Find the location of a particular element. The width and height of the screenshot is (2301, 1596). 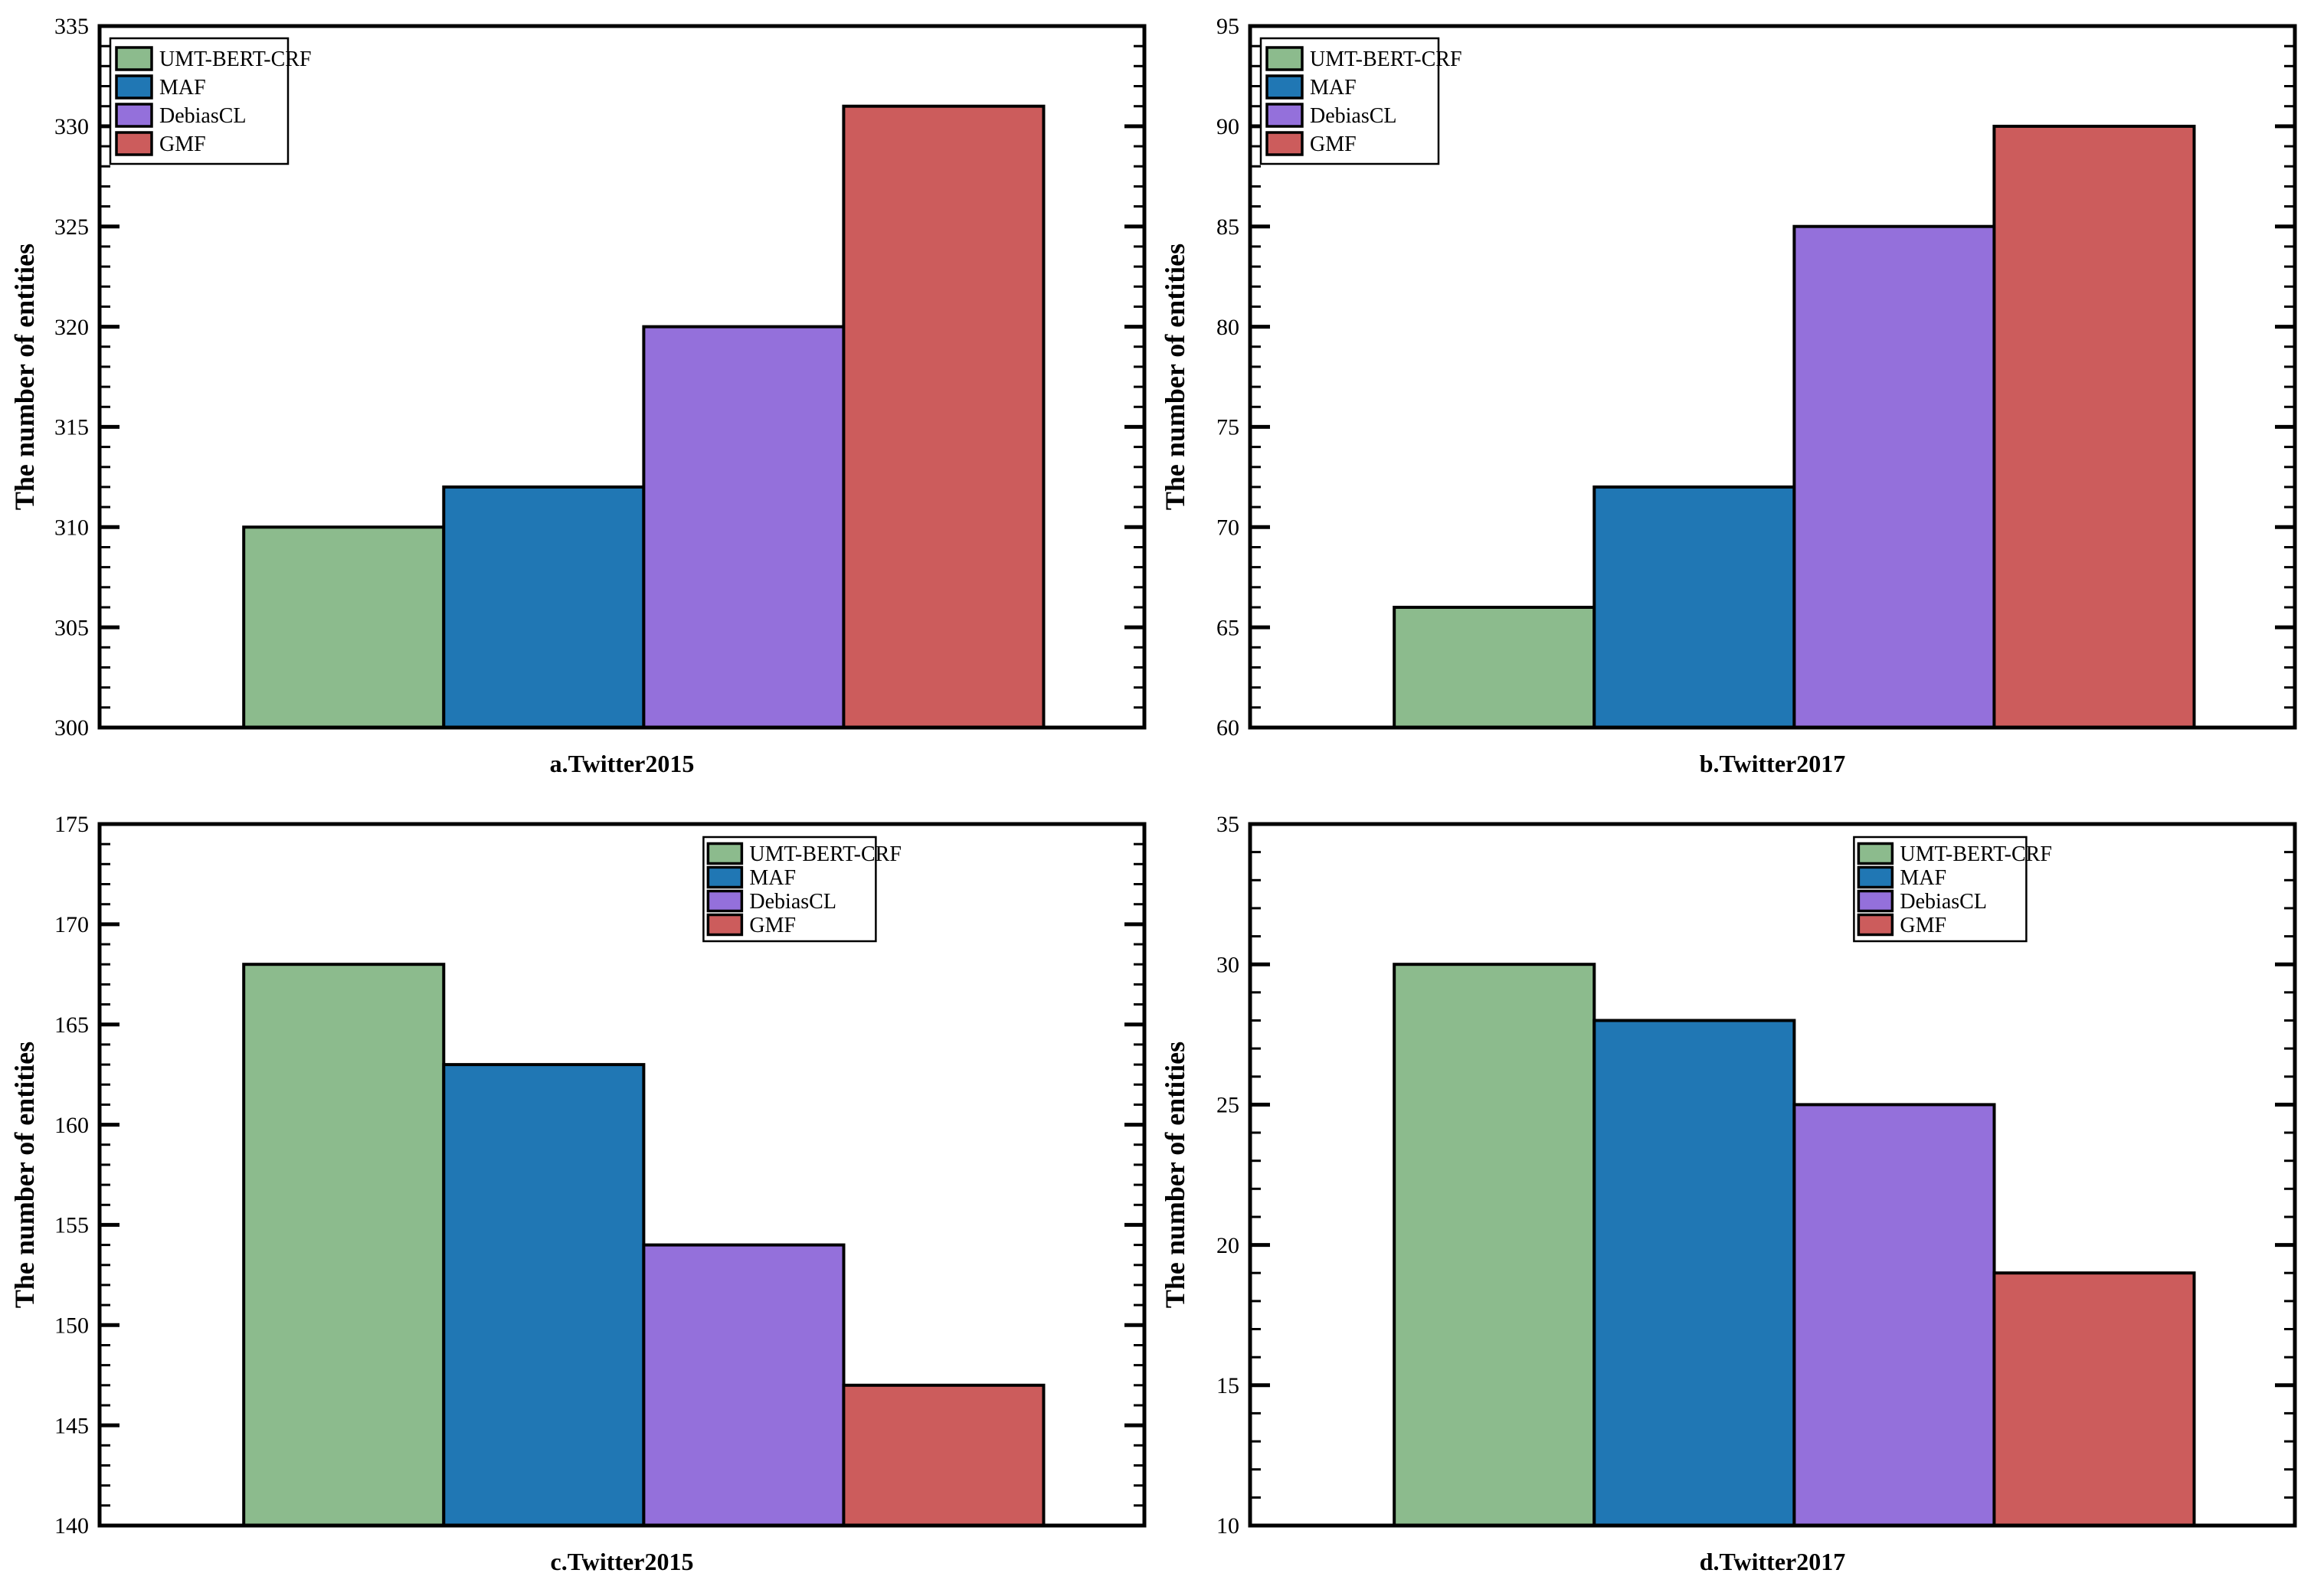

y-tick-labels: 140 145 150 155 160 165 170 175 is located at coordinates (71, 1176).